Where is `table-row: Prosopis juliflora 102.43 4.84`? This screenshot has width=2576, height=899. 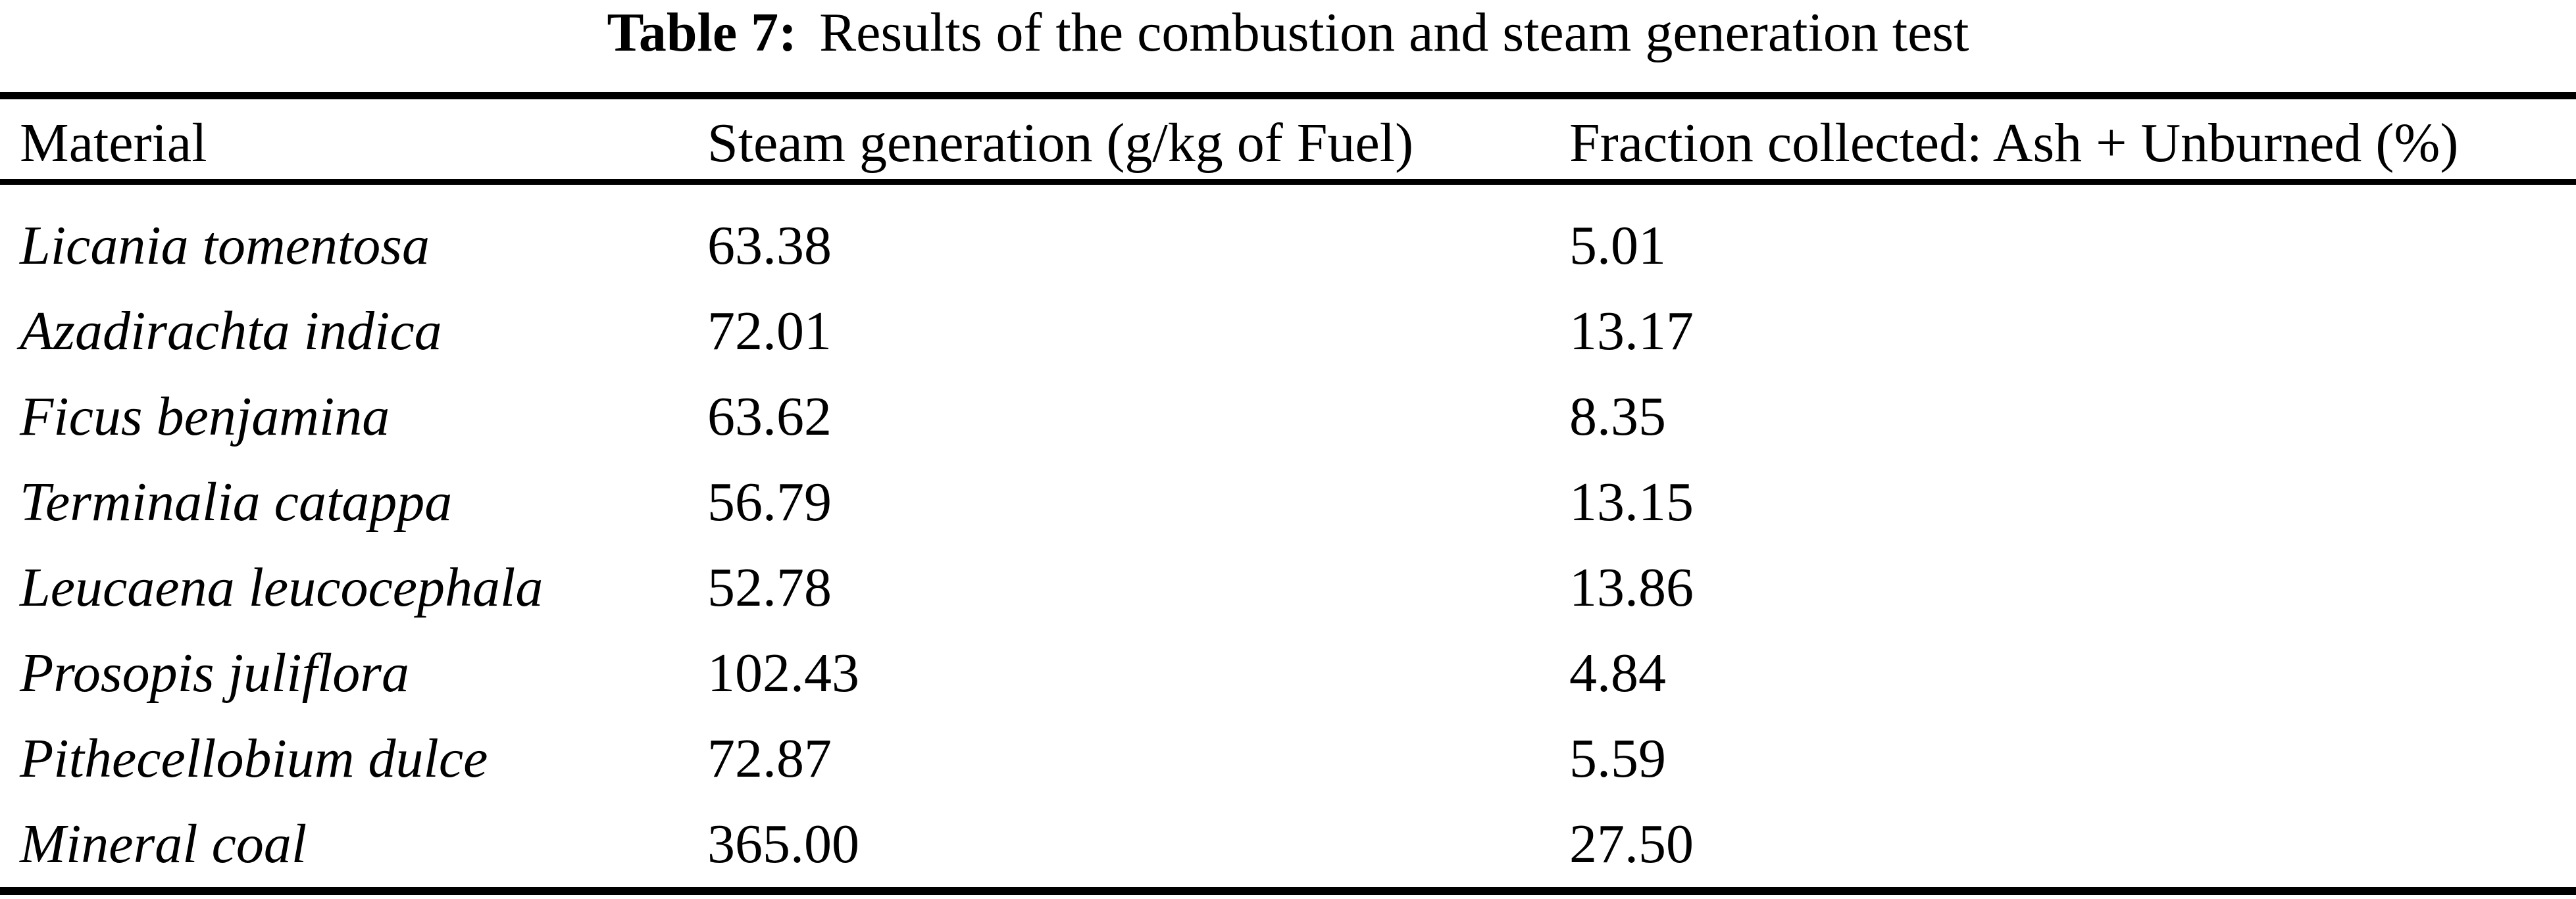 table-row: Prosopis juliflora 102.43 4.84 is located at coordinates (1288, 673).